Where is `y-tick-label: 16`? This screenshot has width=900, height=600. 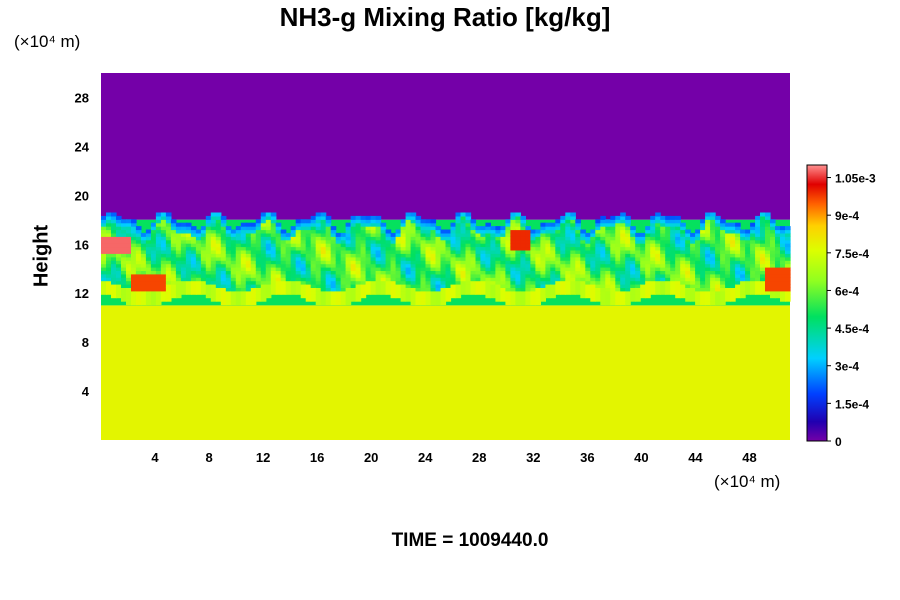
y-tick-label: 16 is located at coordinates (82, 244).